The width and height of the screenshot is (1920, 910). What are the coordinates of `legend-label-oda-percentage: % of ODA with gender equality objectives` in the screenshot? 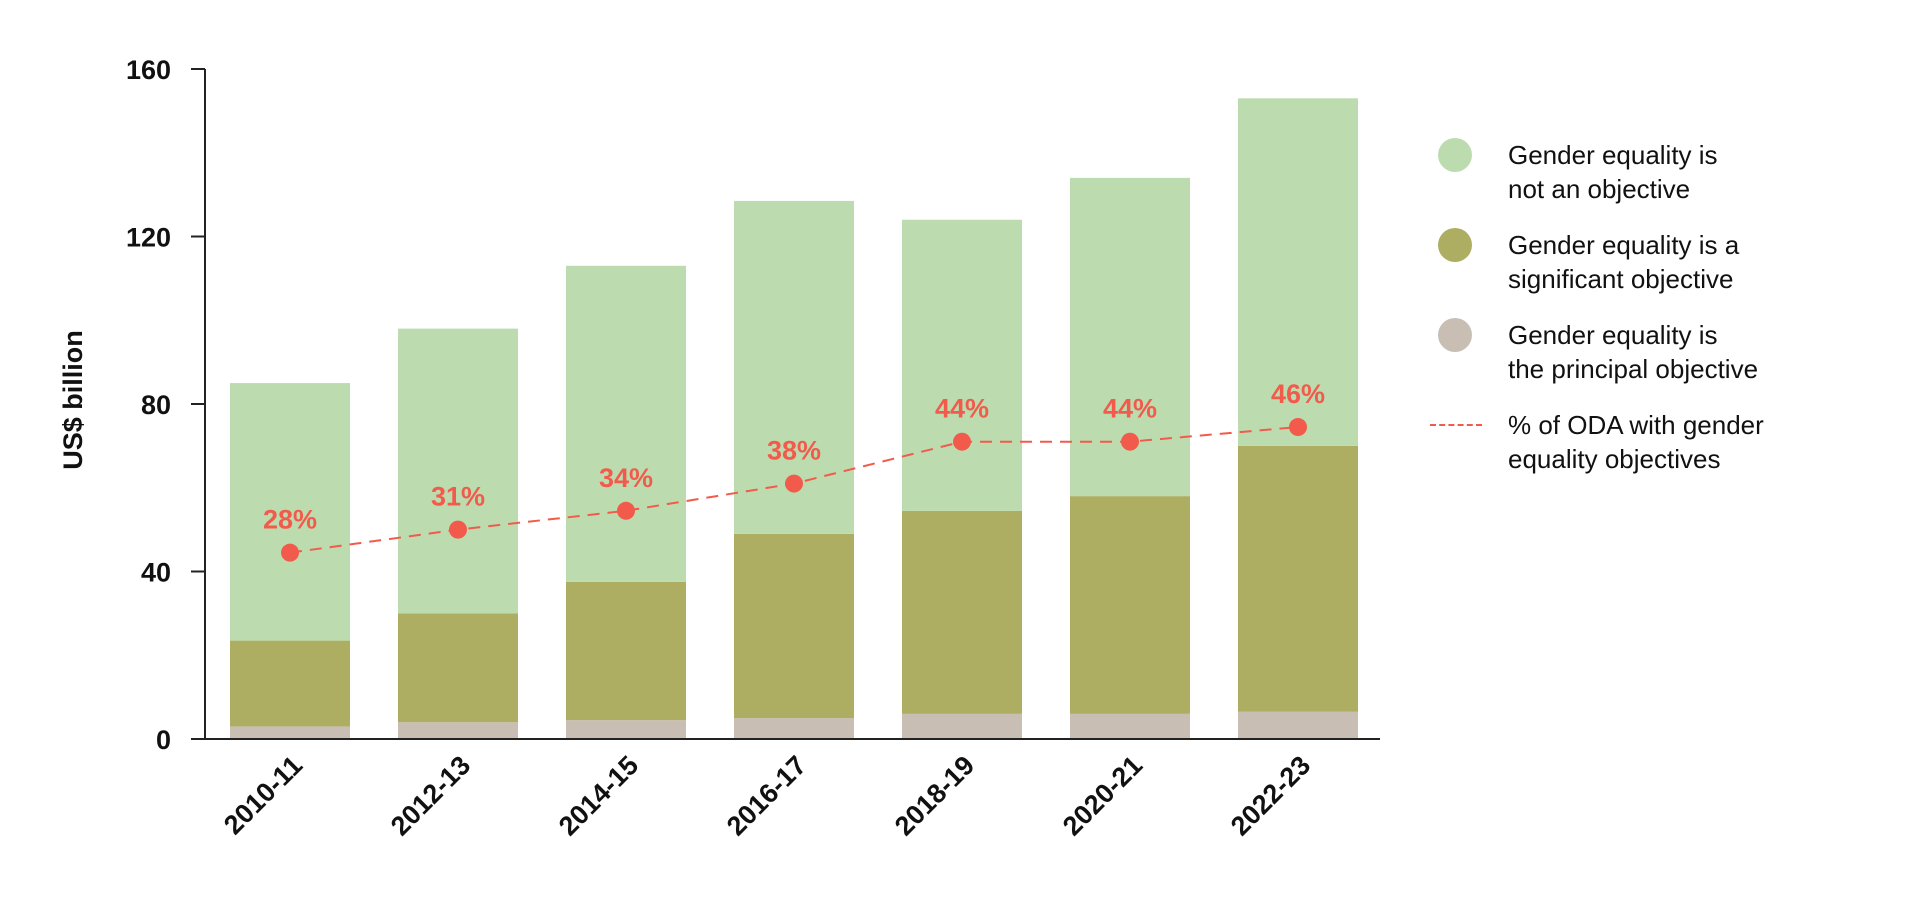 It's located at (1636, 442).